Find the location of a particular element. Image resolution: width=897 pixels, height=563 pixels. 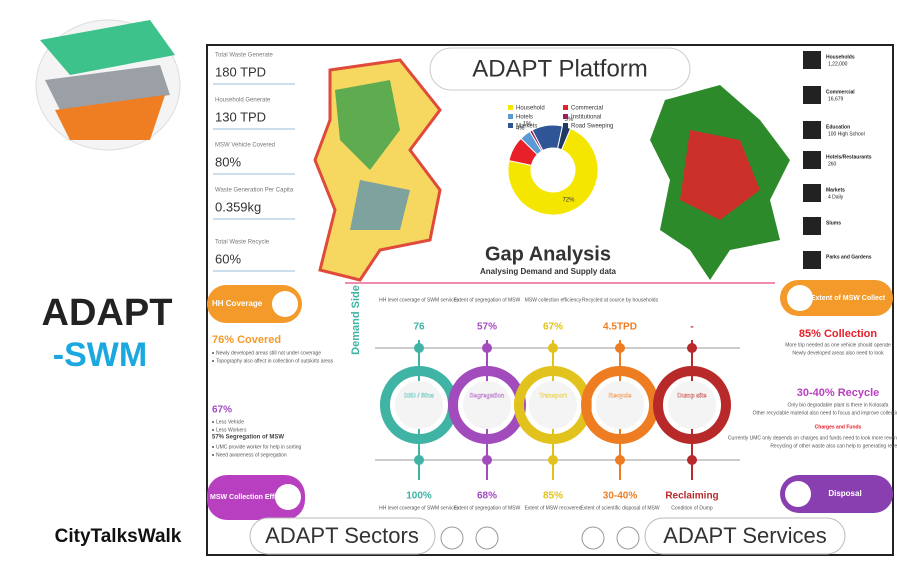

sectors: ADAPT Sectors is located at coordinates (342, 535).